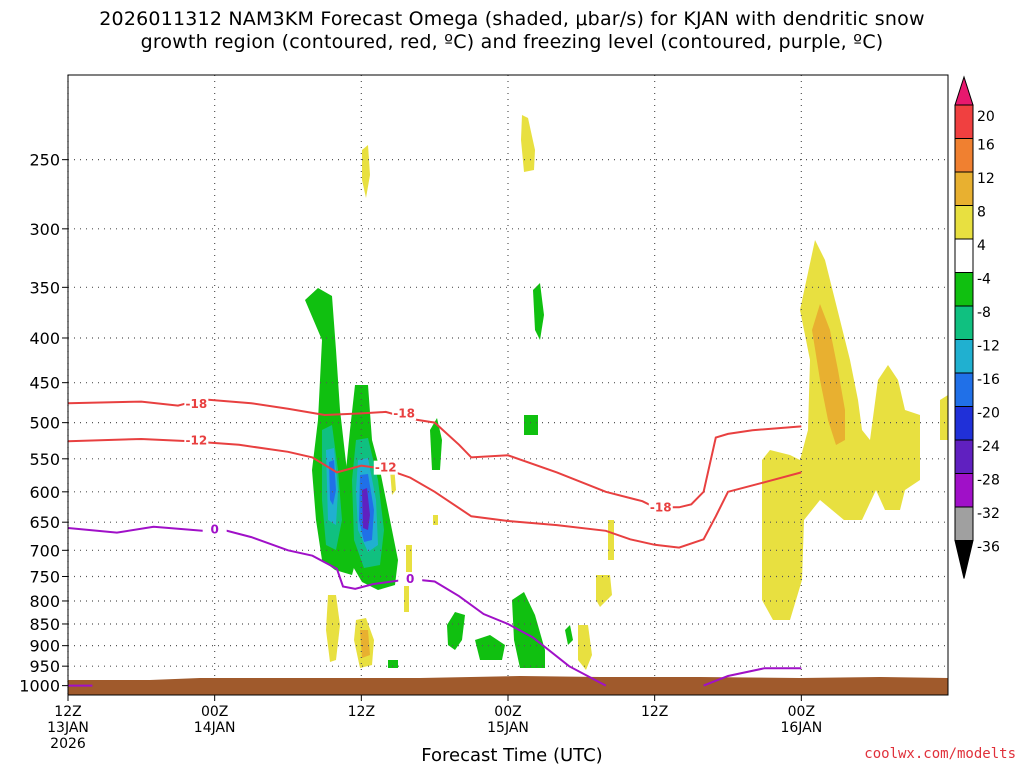 This screenshot has height=768, width=1024. I want to click on x-tick-label: 14JAN, so click(215, 728).